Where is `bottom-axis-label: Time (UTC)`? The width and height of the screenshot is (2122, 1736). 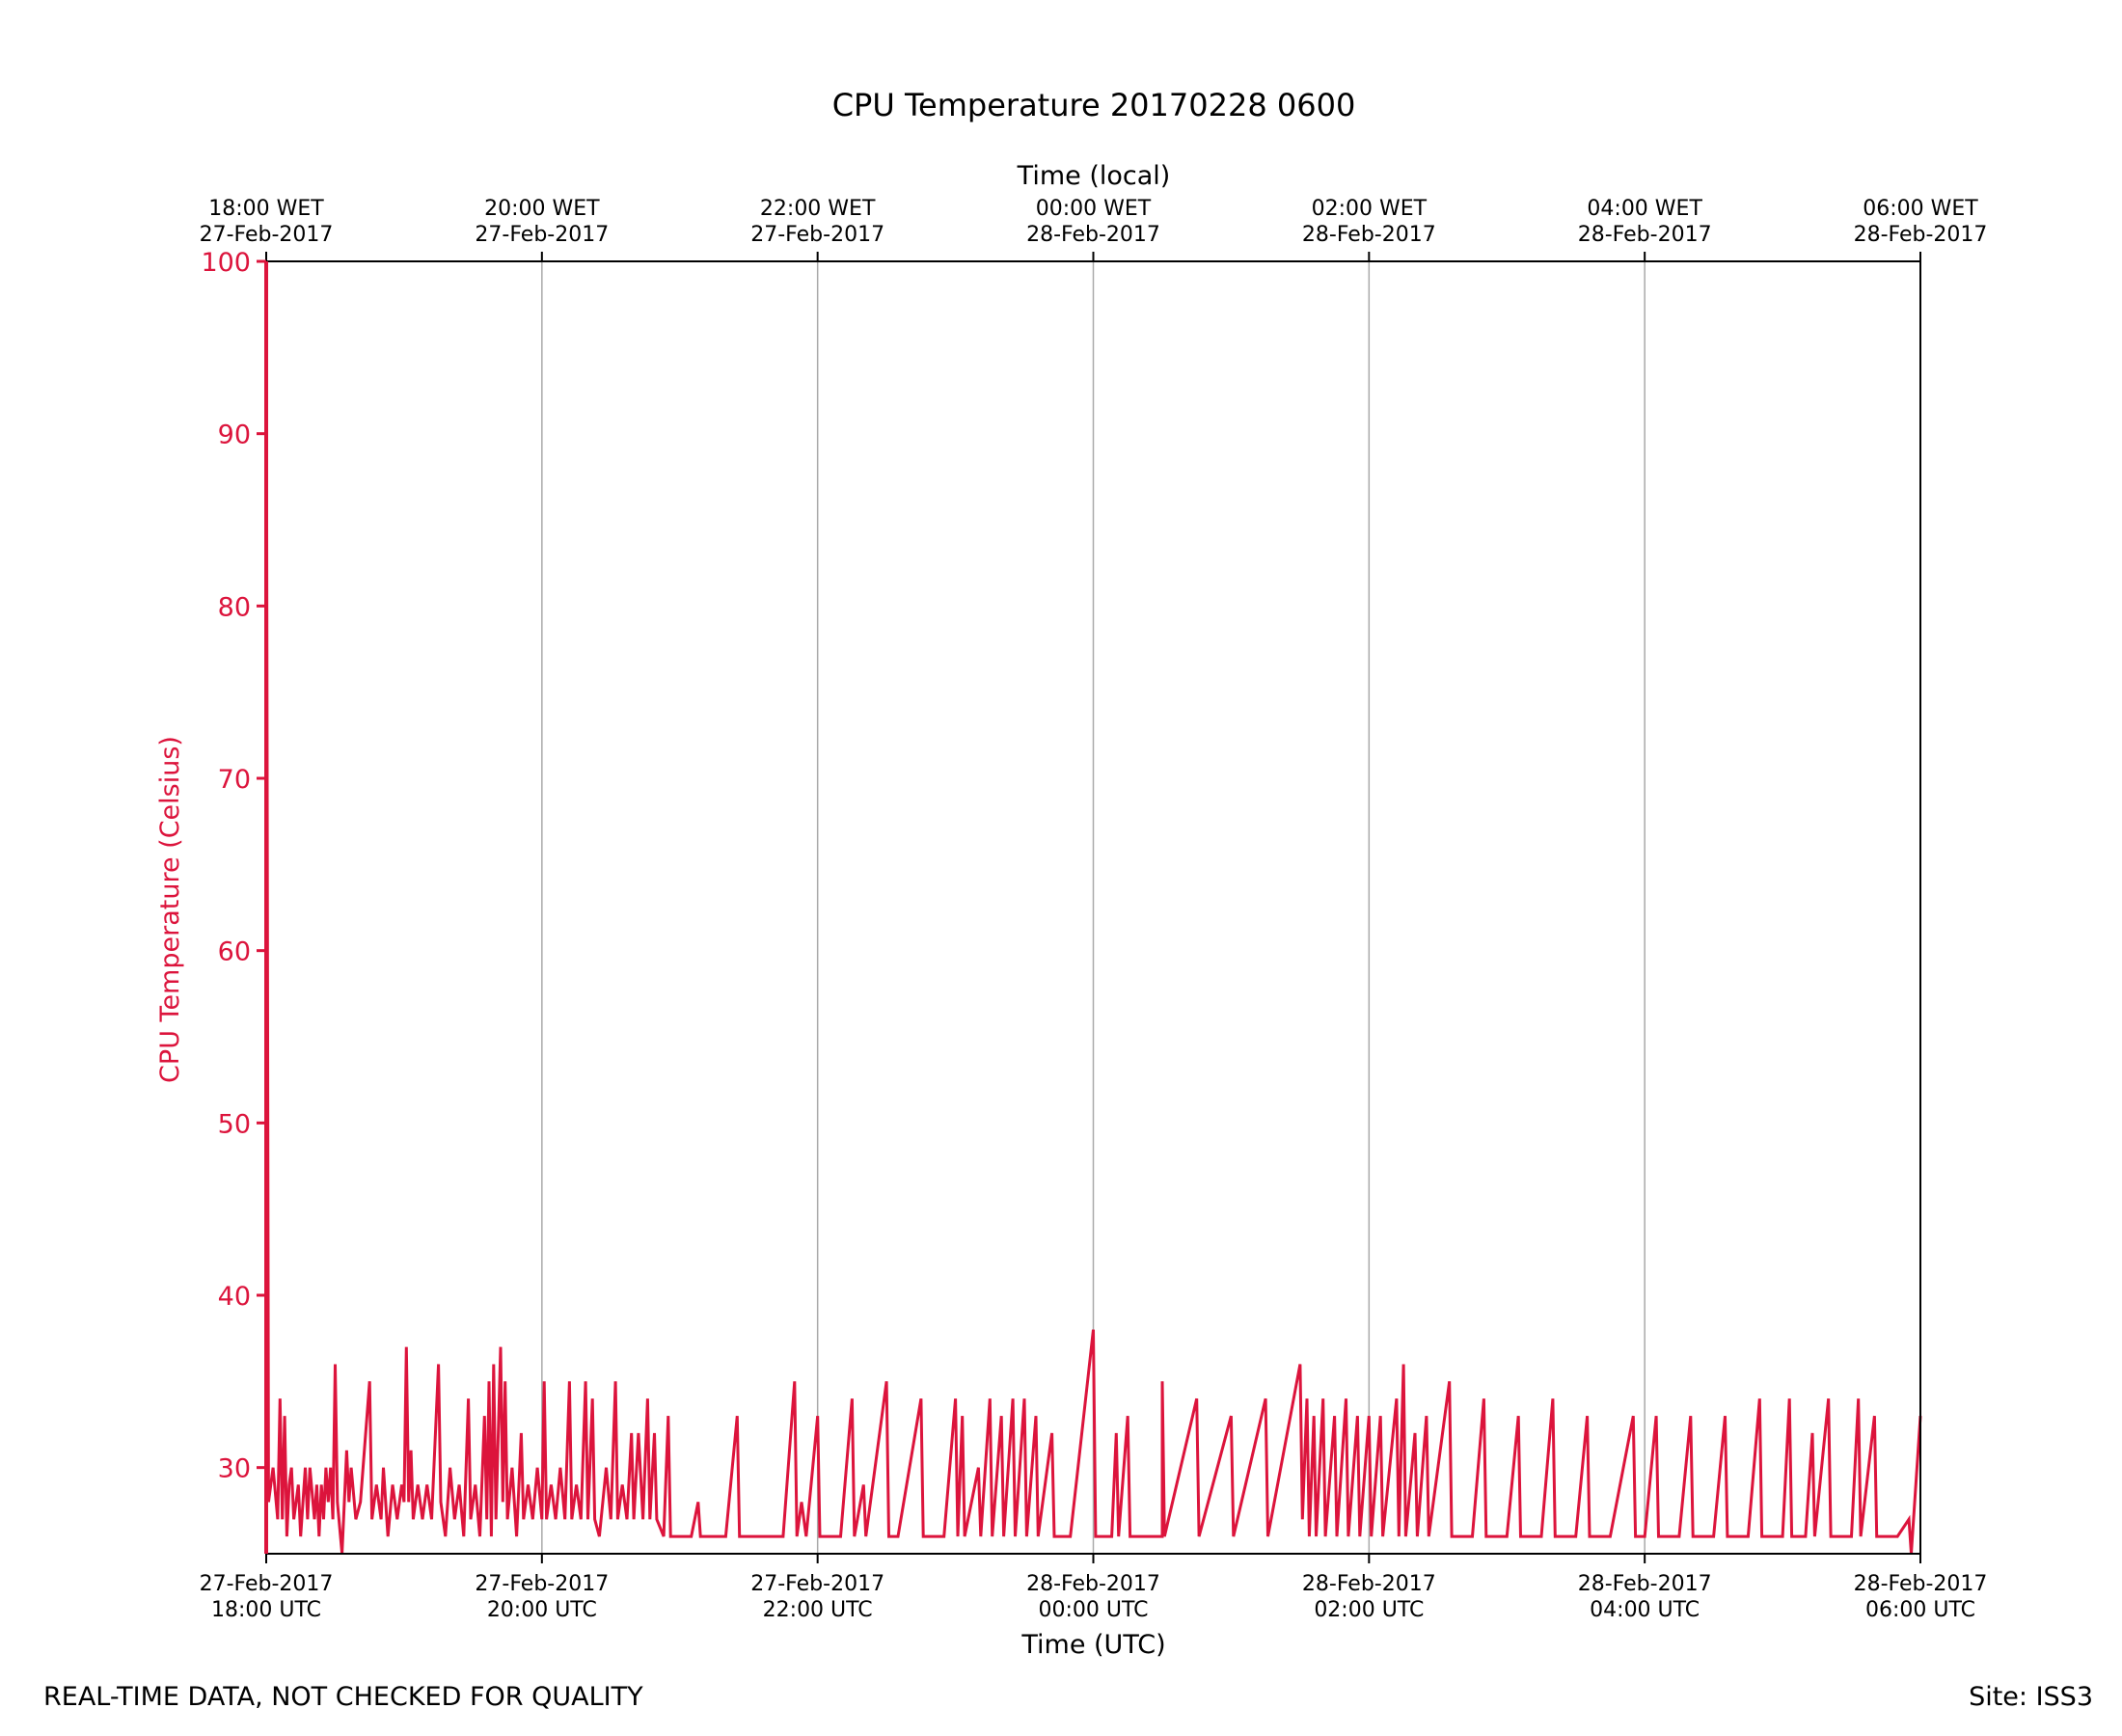
bottom-axis-label: Time (UTC) is located at coordinates (1093, 1645).